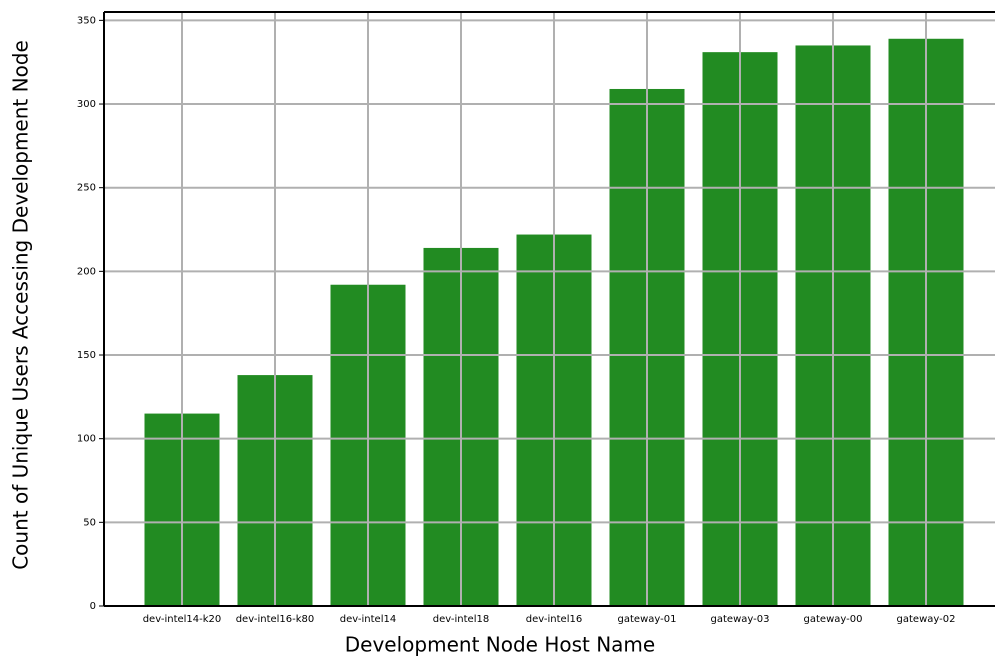 The height and width of the screenshot is (657, 995). What do you see at coordinates (740, 619) in the screenshot?
I see `x-tick-label: gateway-03` at bounding box center [740, 619].